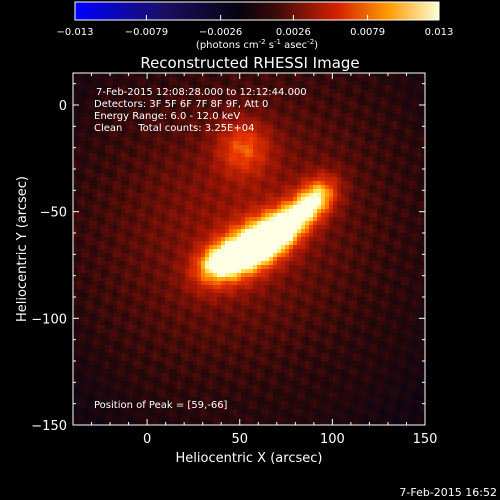 The image size is (500, 500). What do you see at coordinates (257, 44) in the screenshot?
I see `colorbar-unit-label: (photons cm-2 s-1 asec-2)` at bounding box center [257, 44].